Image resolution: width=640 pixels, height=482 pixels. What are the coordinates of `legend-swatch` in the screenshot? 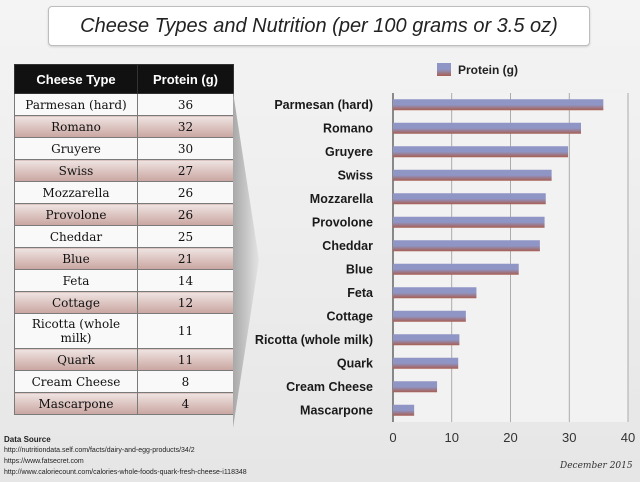 It's located at (444, 69).